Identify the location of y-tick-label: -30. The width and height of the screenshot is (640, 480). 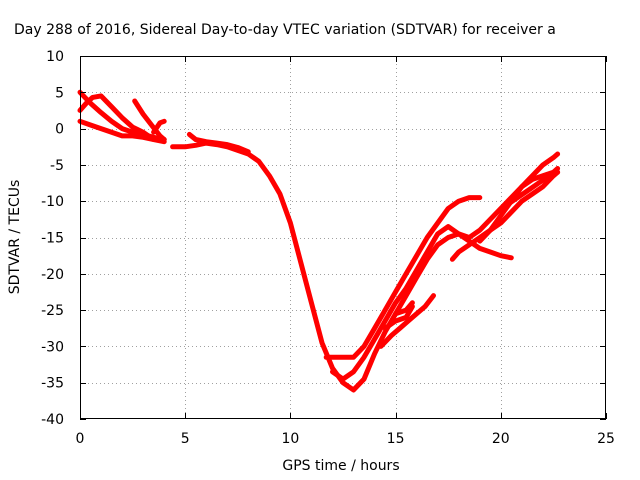
(52, 347).